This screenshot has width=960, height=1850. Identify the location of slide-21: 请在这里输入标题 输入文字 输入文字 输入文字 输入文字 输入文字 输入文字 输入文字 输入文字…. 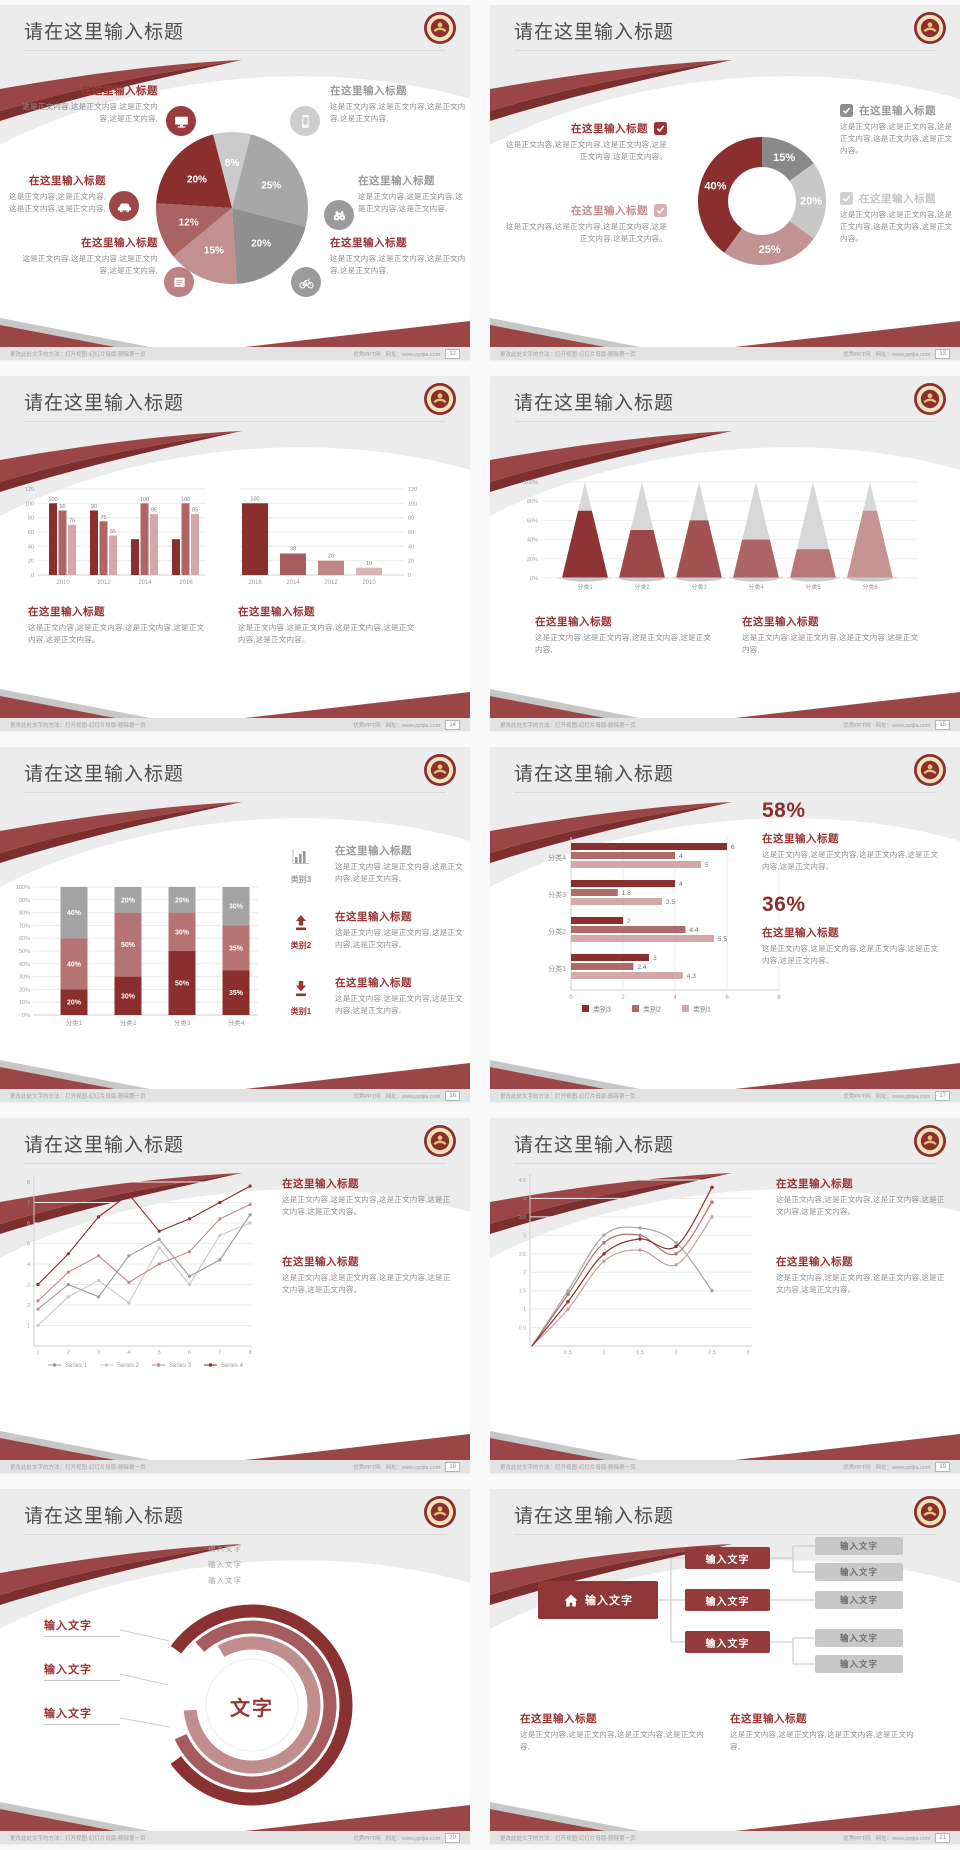
(725, 1666).